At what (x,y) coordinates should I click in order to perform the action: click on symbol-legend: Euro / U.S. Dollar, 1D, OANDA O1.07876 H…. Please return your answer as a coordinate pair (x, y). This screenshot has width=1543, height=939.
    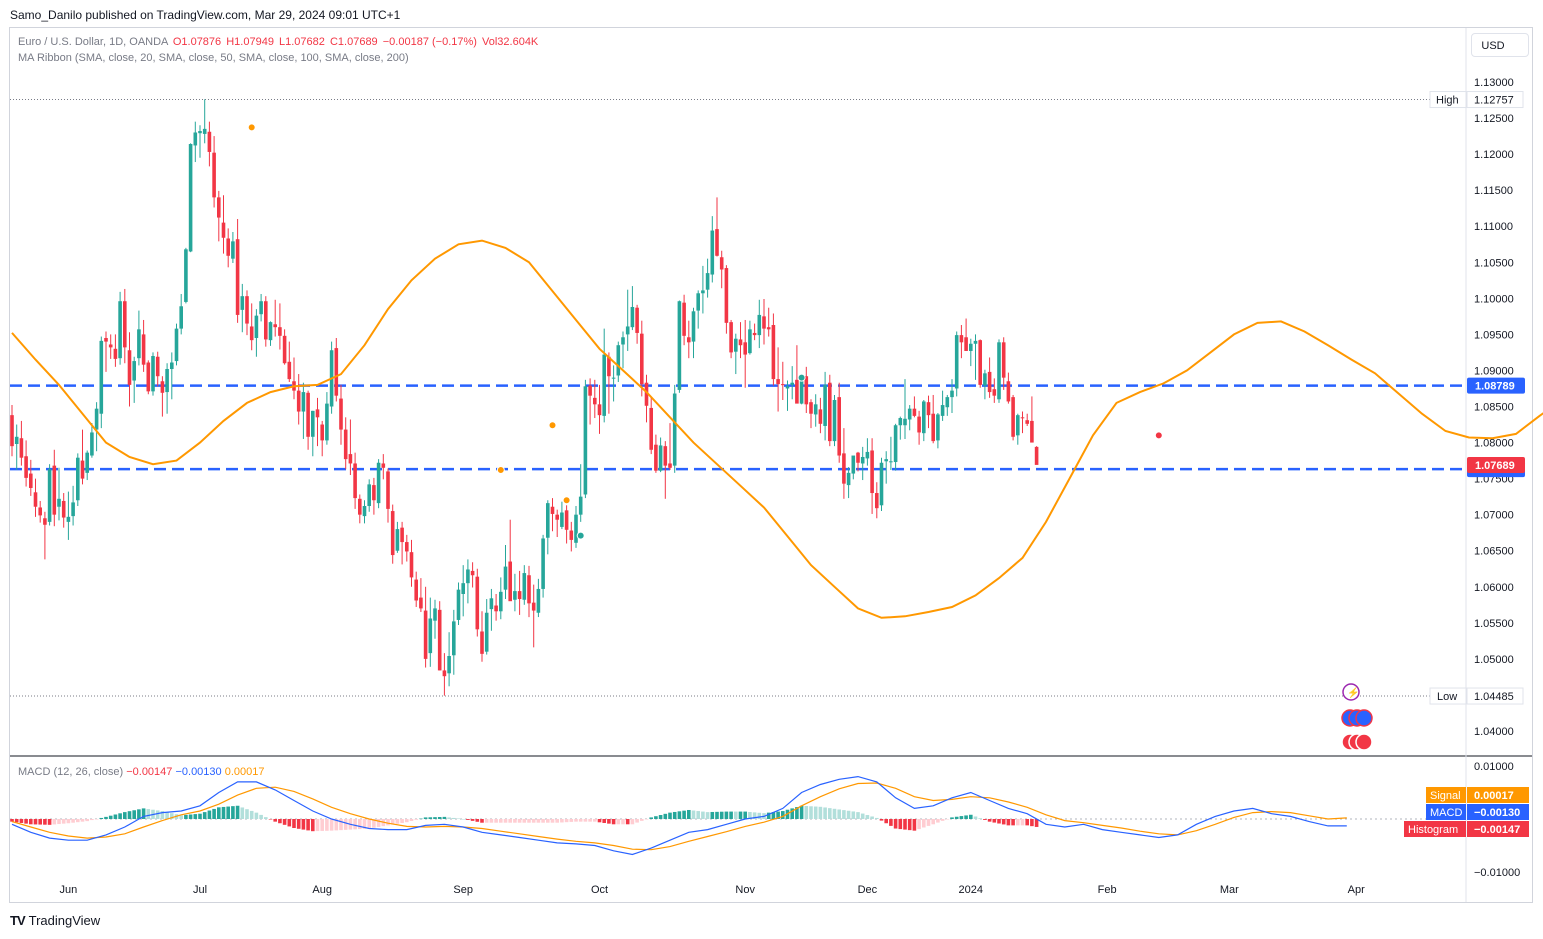
    Looking at the image, I should click on (278, 42).